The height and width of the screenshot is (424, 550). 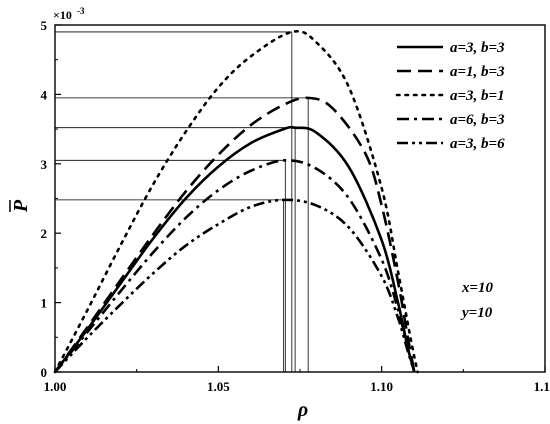 What do you see at coordinates (477, 96) in the screenshot?
I see `legend-label-2: a=3, b=1` at bounding box center [477, 96].